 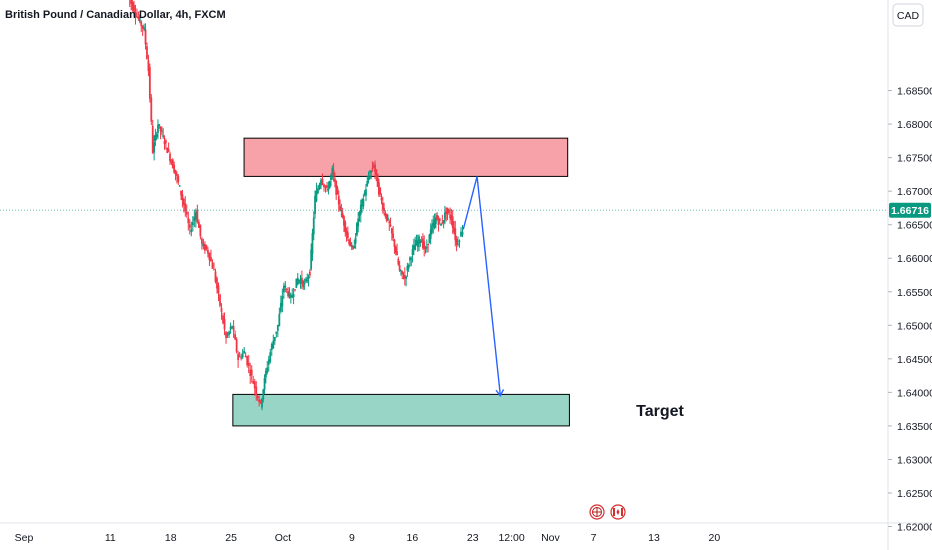 I want to click on y-tick-label: 1.64500, so click(x=914, y=360).